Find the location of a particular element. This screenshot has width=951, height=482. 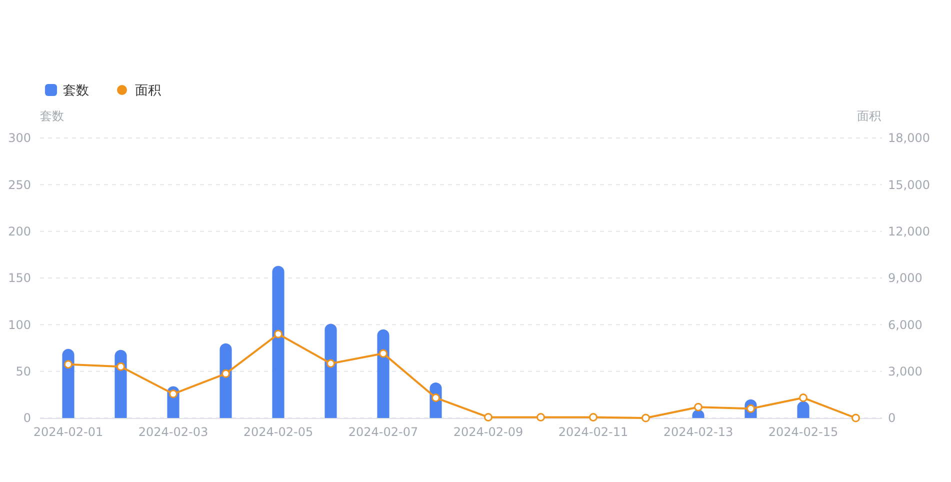

x-tick-label: 2024-02-09 is located at coordinates (488, 432).